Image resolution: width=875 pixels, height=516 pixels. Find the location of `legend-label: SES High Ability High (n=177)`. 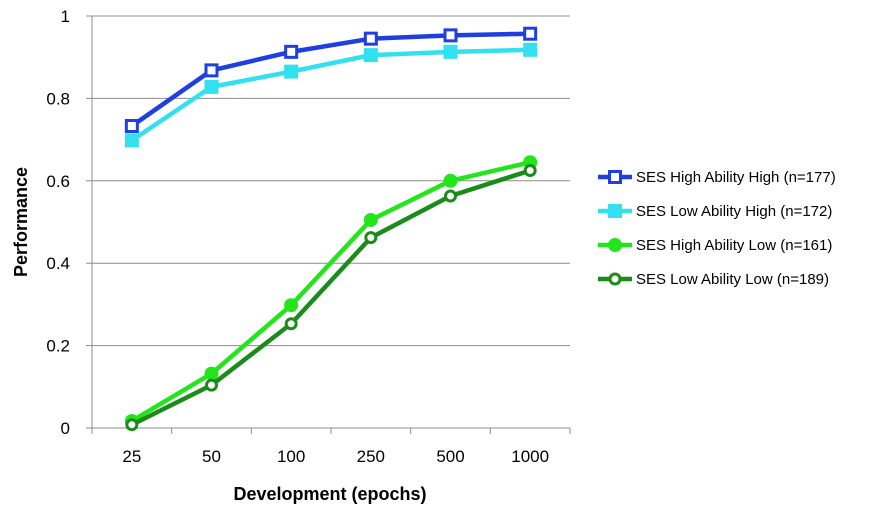

legend-label: SES High Ability High (n=177) is located at coordinates (736, 177).